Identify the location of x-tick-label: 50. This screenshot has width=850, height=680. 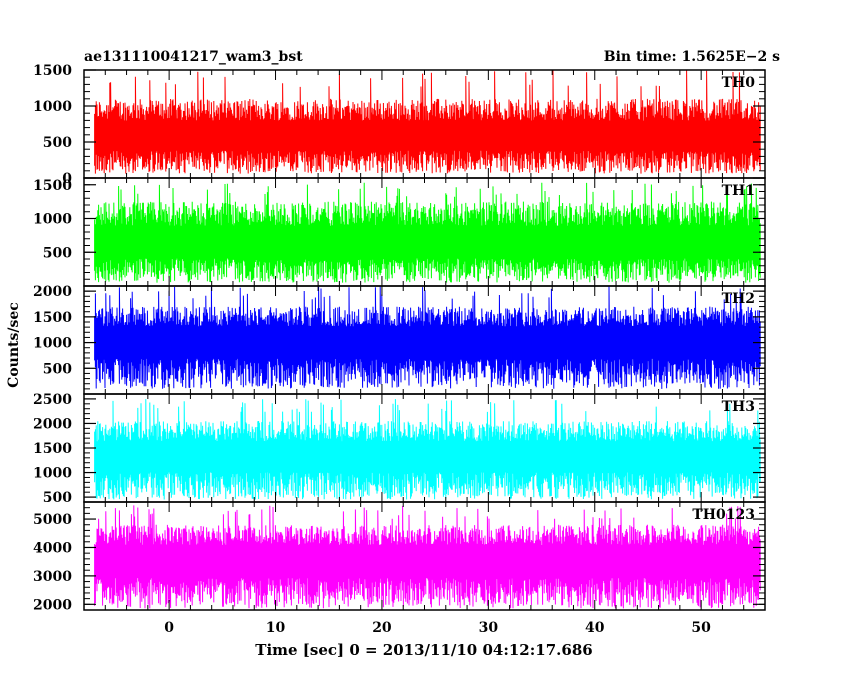
(701, 628).